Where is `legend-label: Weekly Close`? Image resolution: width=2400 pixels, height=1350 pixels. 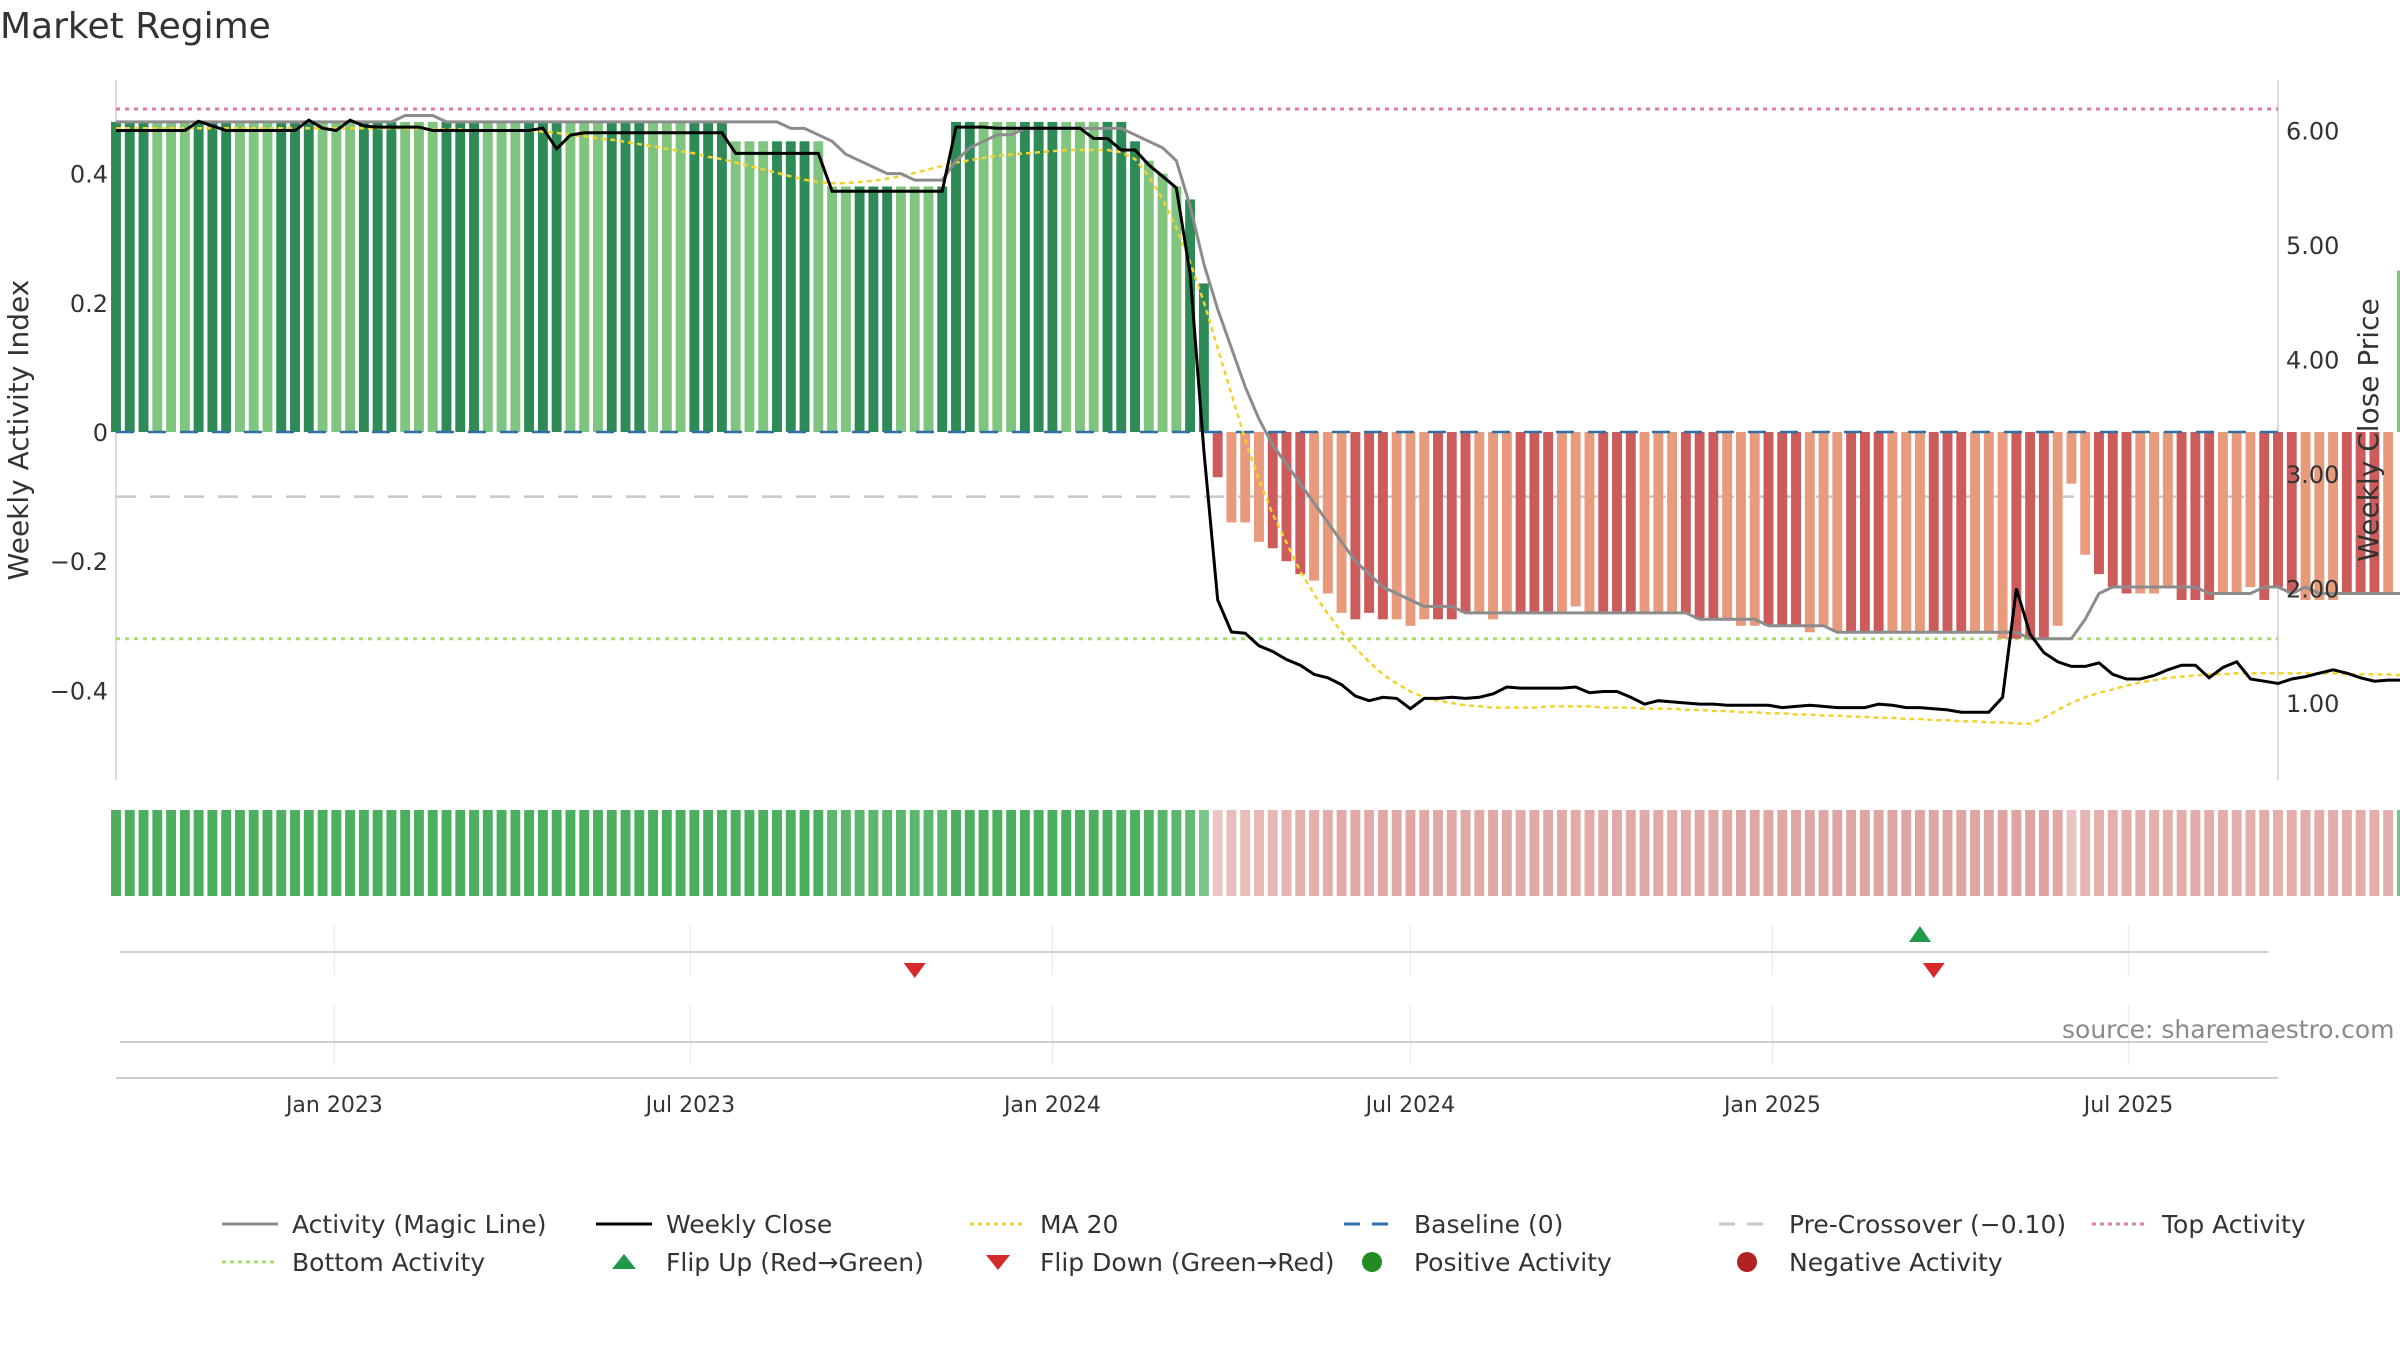 legend-label: Weekly Close is located at coordinates (749, 1224).